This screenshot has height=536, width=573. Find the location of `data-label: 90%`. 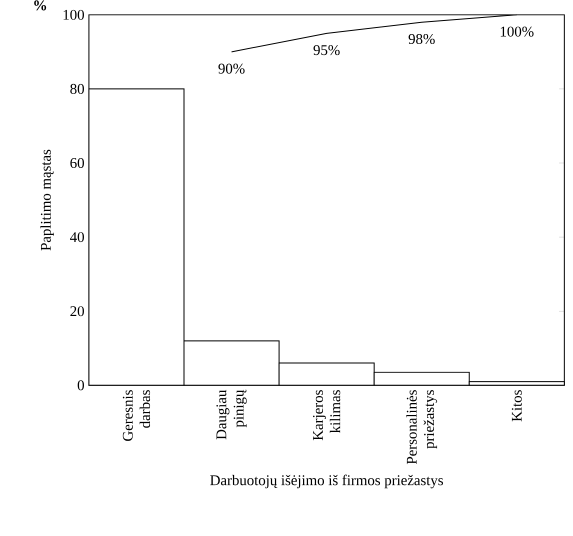

data-label: 90% is located at coordinates (231, 69).